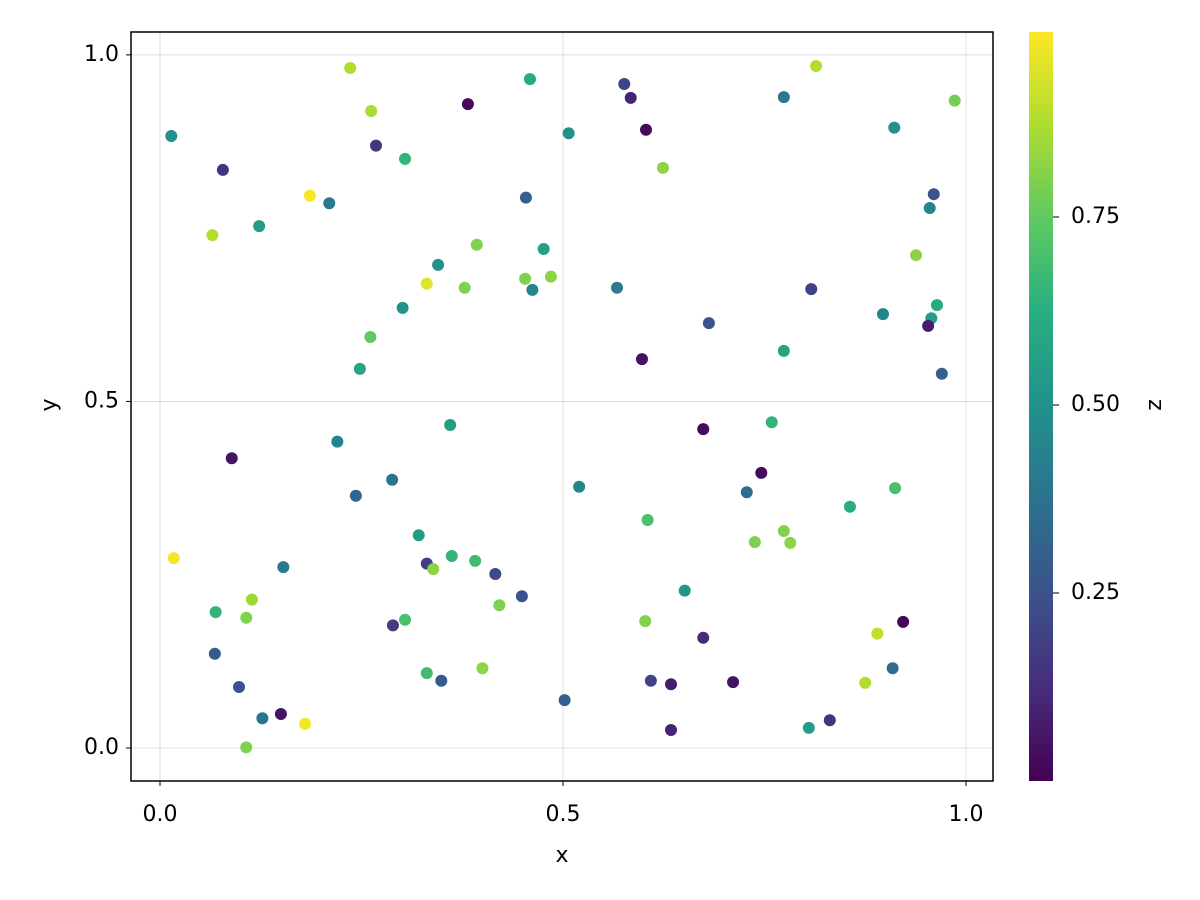 The height and width of the screenshot is (900, 1200). Describe the element at coordinates (160, 814) in the screenshot. I see `x-tick-label: 0.0` at that location.